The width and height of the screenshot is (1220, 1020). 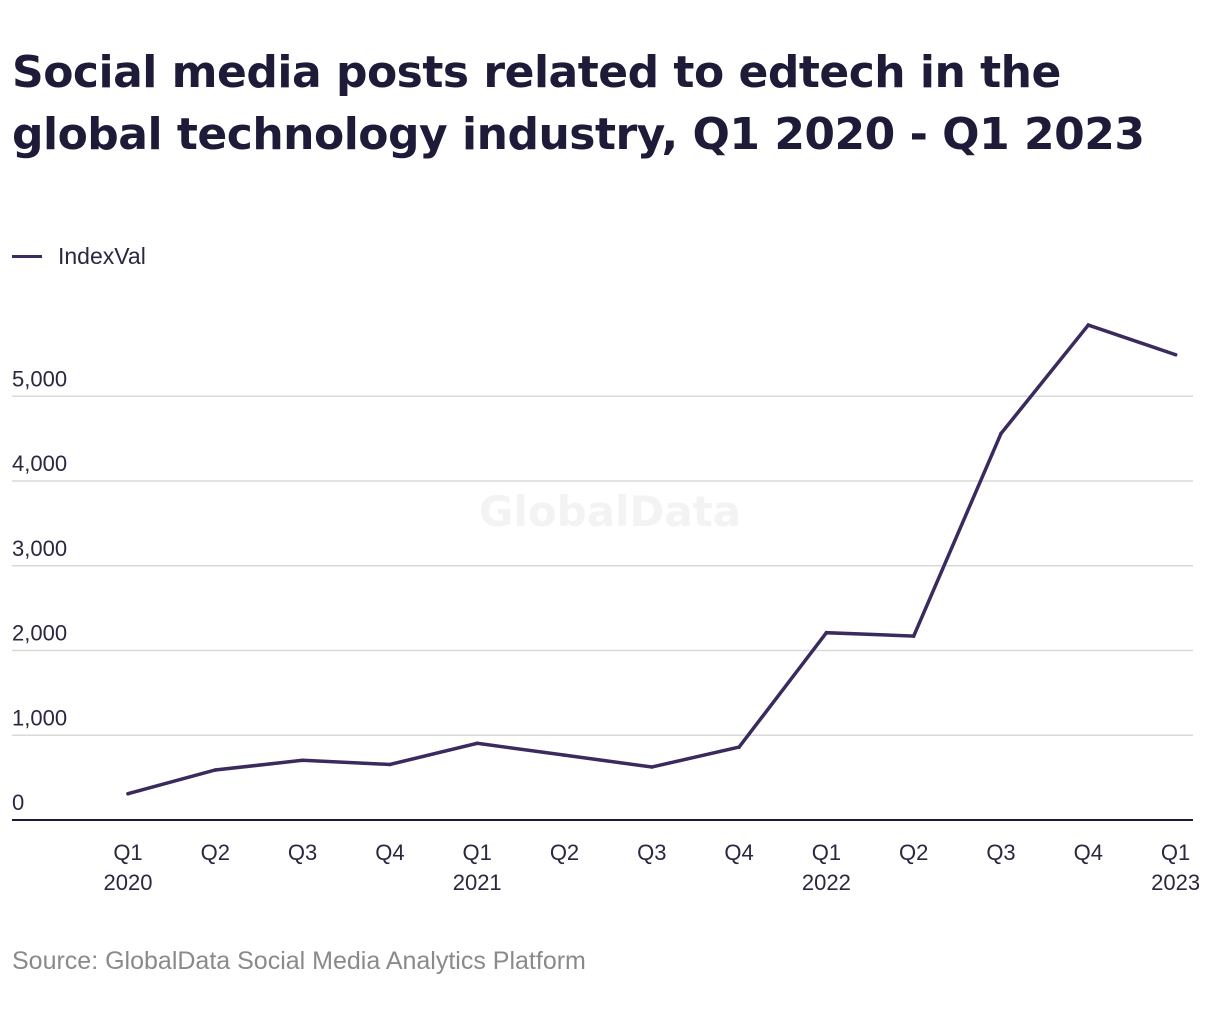 I want to click on legend: IndexVal, so click(x=79, y=256).